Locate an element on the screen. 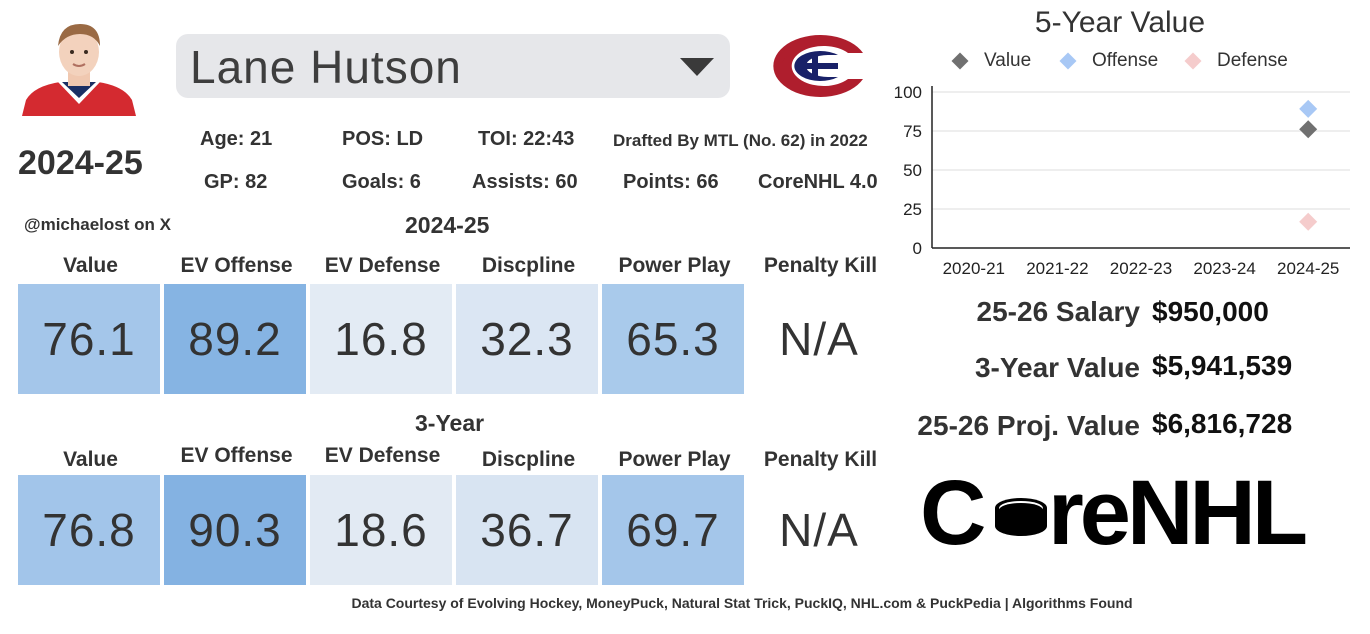 The width and height of the screenshot is (1370, 634). salary-value: $950,000 is located at coordinates (1210, 311).